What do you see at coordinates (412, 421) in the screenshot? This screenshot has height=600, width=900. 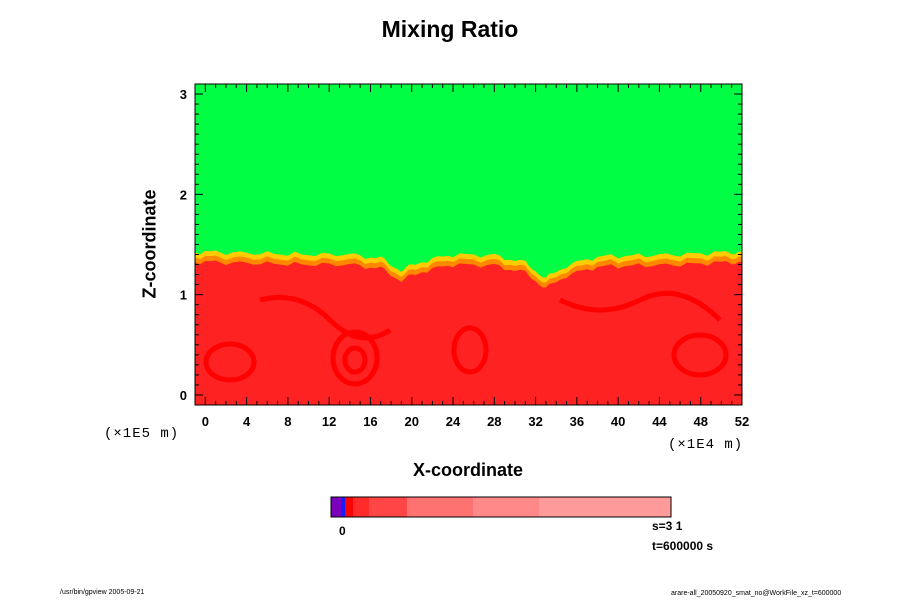 I see `x-tick-label-5: 20` at bounding box center [412, 421].